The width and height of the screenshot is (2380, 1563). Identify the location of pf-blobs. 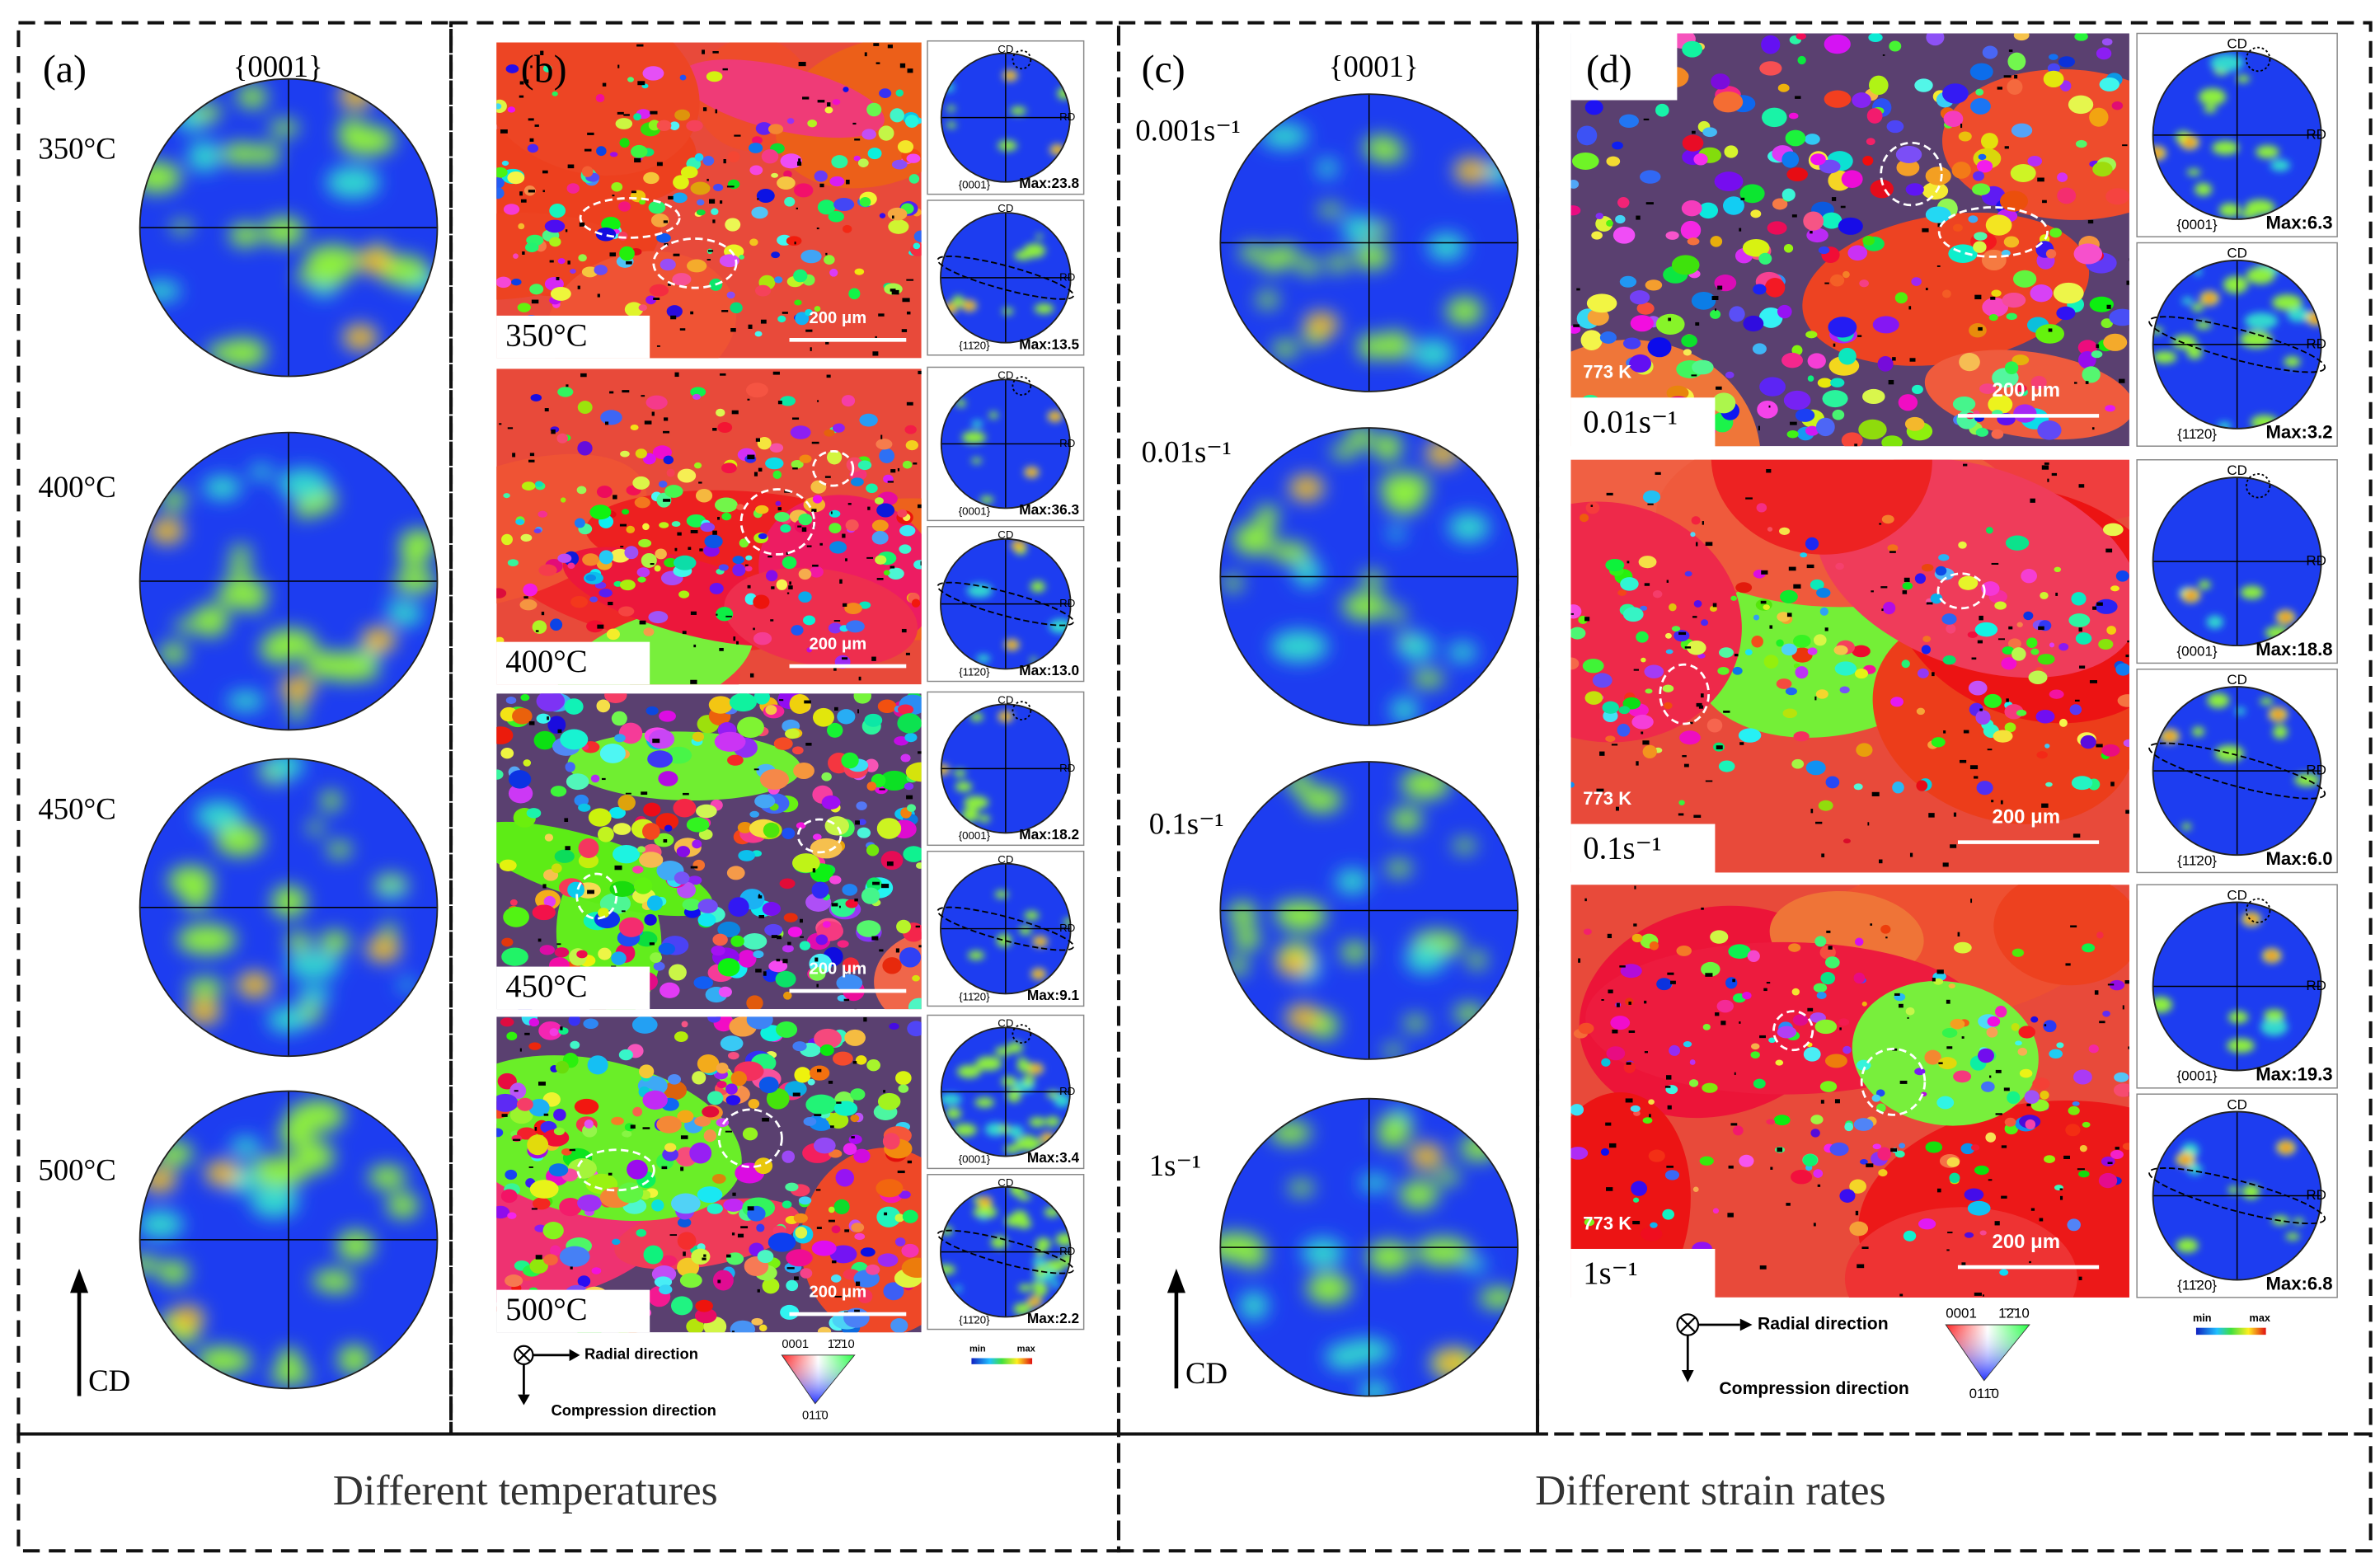
(279, 1242).